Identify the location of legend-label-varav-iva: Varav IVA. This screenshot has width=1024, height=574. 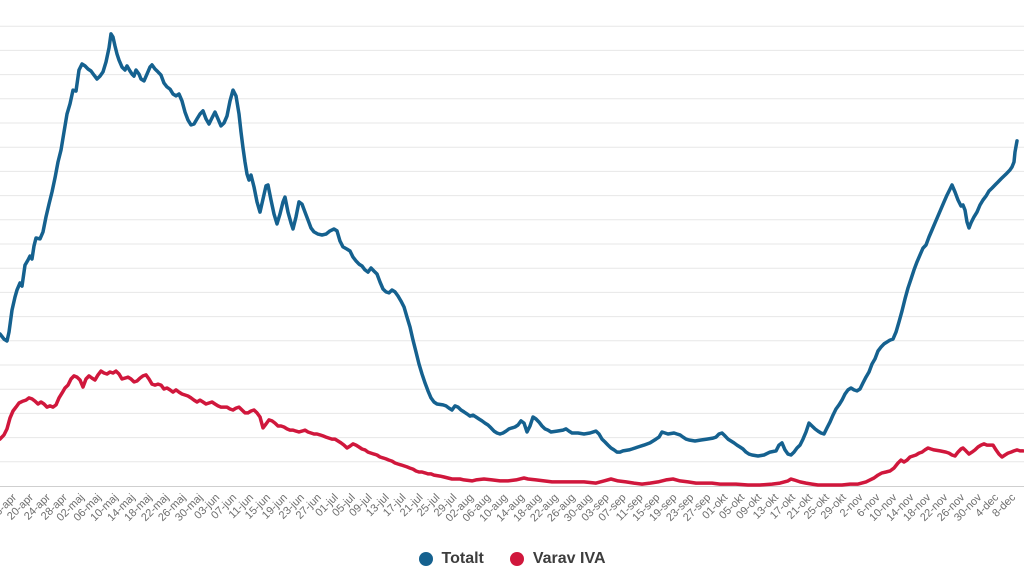
(569, 558).